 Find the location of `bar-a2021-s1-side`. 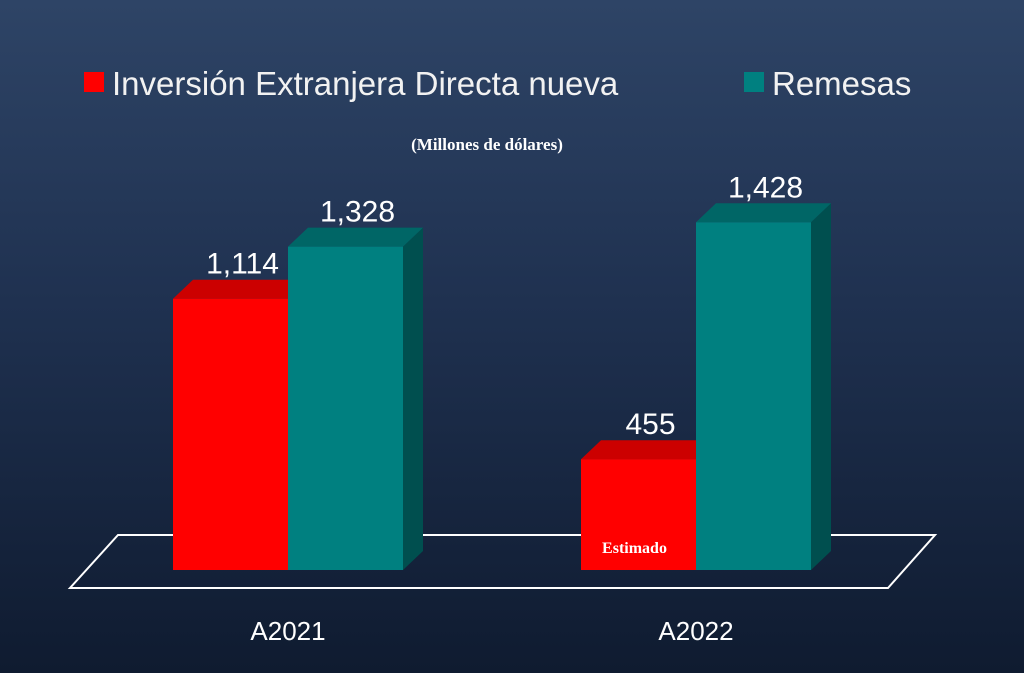

bar-a2021-s1-side is located at coordinates (413, 398).